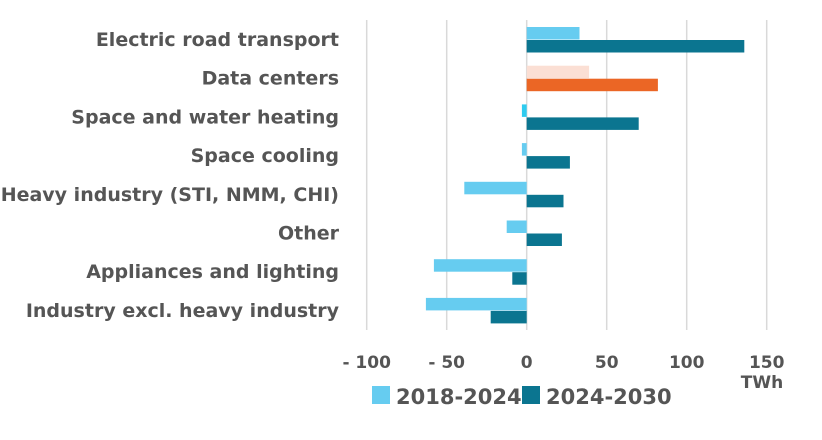 Image resolution: width=822 pixels, height=440 pixels. What do you see at coordinates (265, 156) in the screenshot?
I see `category-label: Space cooling` at bounding box center [265, 156].